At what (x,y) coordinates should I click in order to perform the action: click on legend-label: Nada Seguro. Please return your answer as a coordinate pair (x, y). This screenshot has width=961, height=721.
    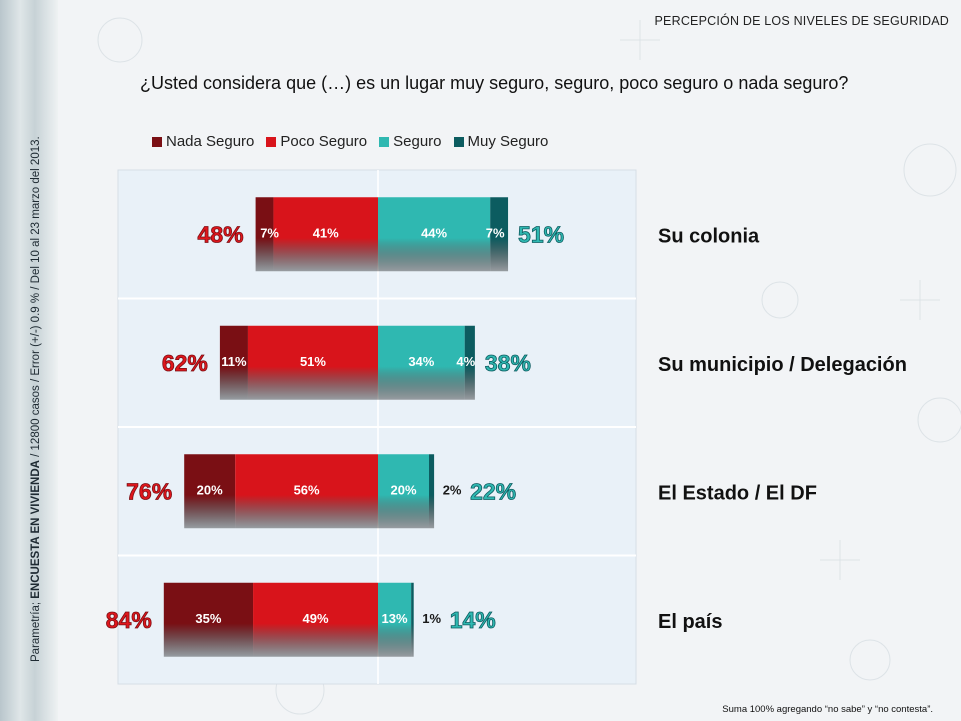
    Looking at the image, I should click on (210, 141).